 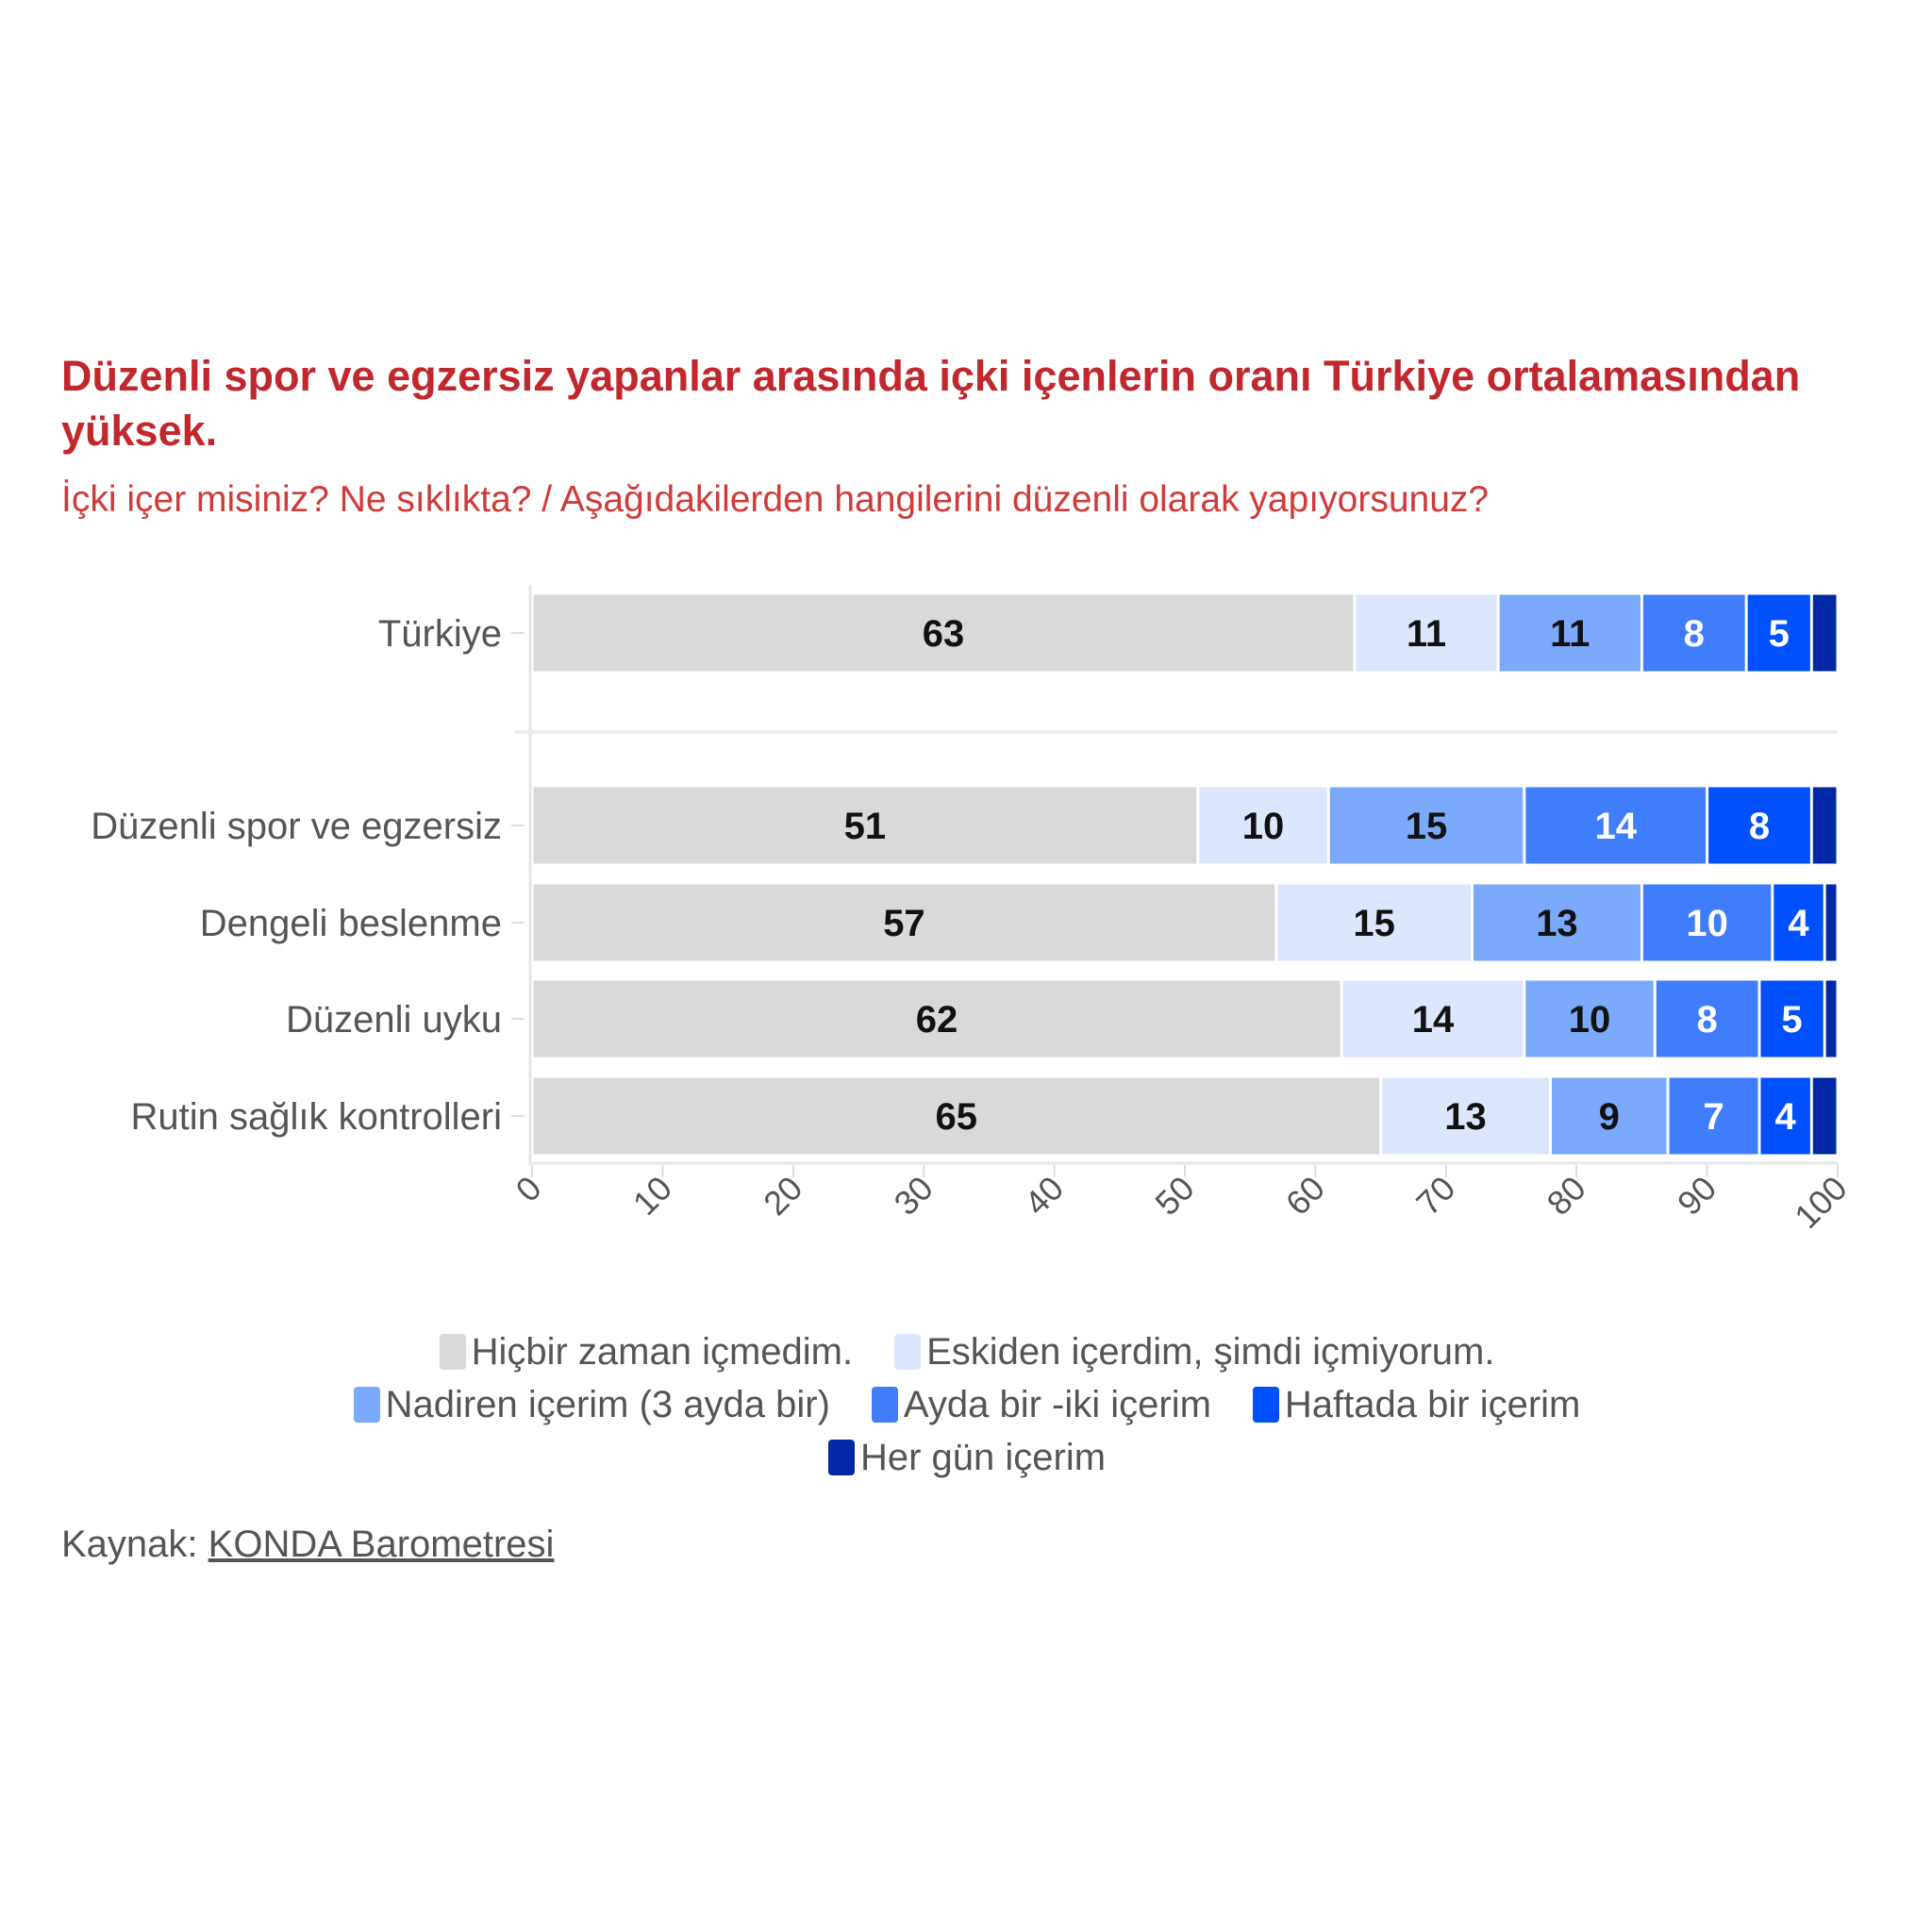 What do you see at coordinates (317, 1117) in the screenshot?
I see `category-label: Rutin sağlık kontrolleri` at bounding box center [317, 1117].